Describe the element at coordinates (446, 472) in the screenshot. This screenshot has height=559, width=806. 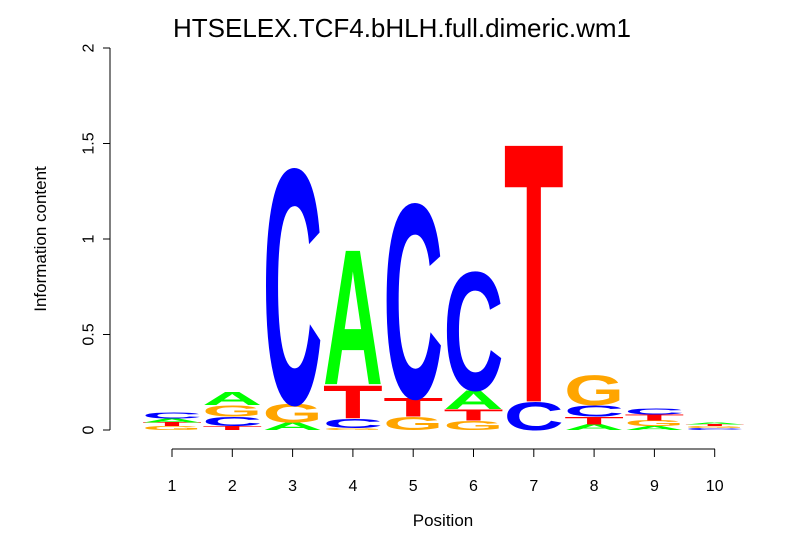
I see `x-axis-ticks: 1 2 3 4 5 6 7 8 9 10` at that location.